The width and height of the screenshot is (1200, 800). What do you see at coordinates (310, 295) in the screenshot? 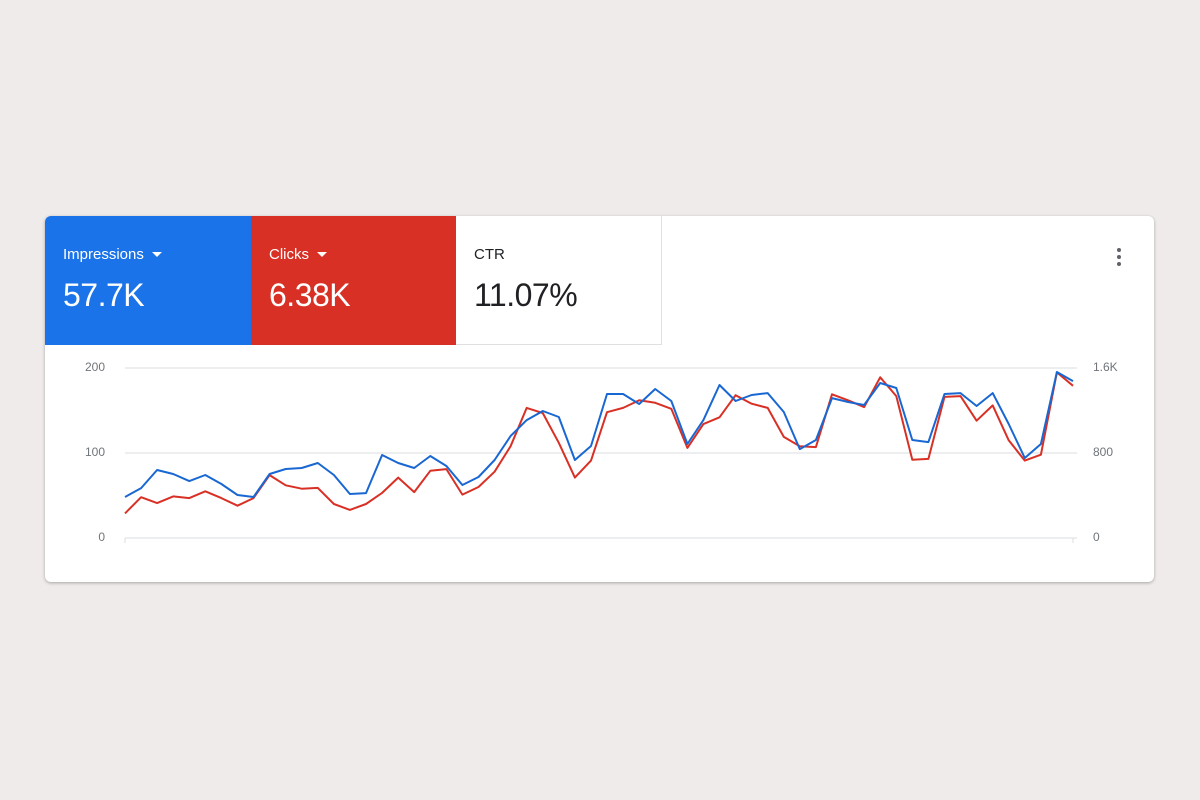
I see `tile-value: 6.38K` at bounding box center [310, 295].